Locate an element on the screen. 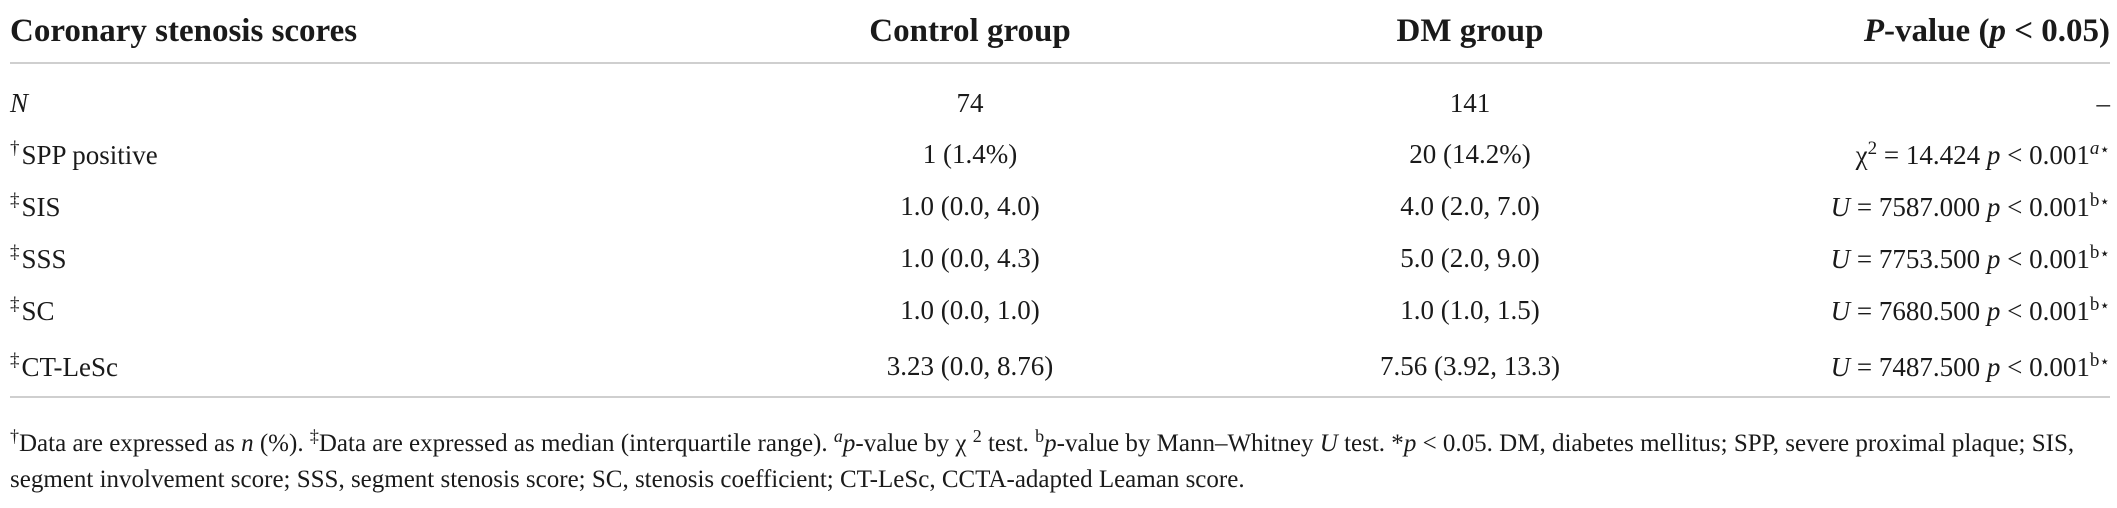 This screenshot has width=2117, height=508. row-label: SSS is located at coordinates (44, 258).